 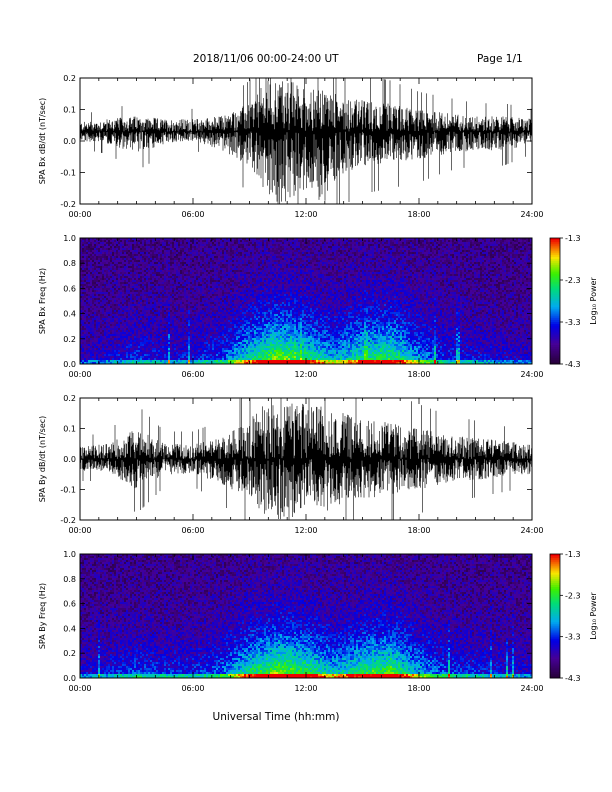 I want to click on x-axis-title: Universal Time (hh:mm), so click(x=276, y=717).